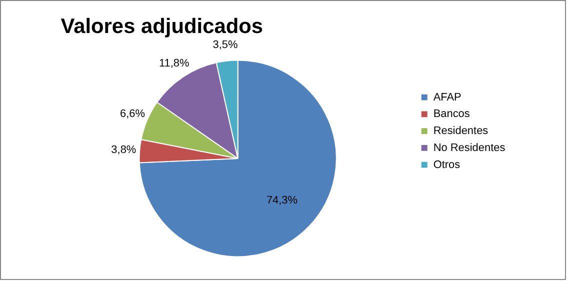 This screenshot has height=282, width=568. Describe the element at coordinates (461, 131) in the screenshot. I see `legend-label: Residentes` at that location.